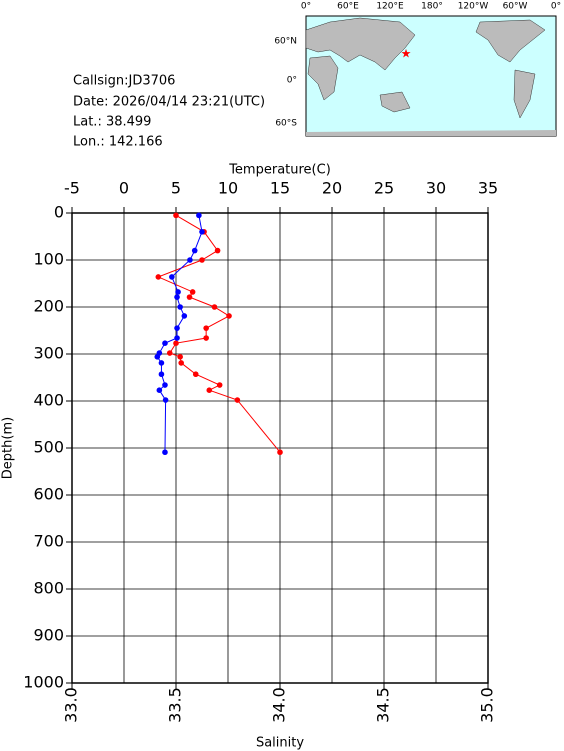 This screenshot has height=751, width=564. I want to click on x2-tick-label: 34.0, so click(279, 705).